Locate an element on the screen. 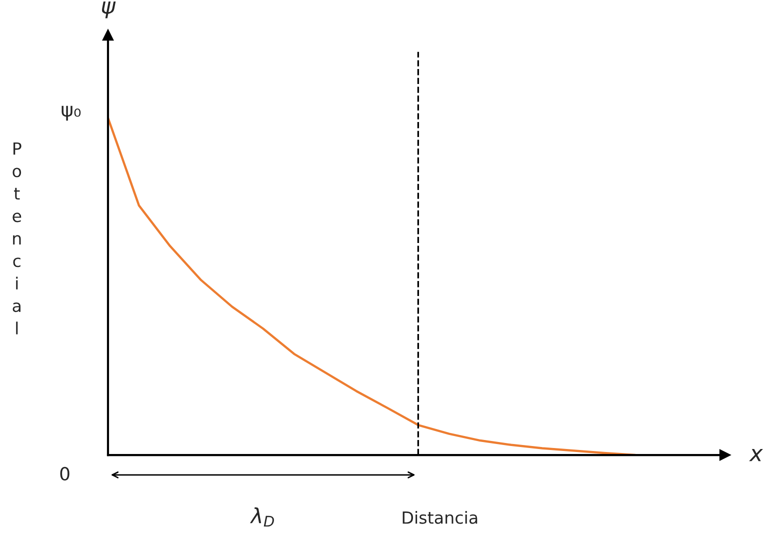 The height and width of the screenshot is (533, 767). text: x is located at coordinates (756, 455).